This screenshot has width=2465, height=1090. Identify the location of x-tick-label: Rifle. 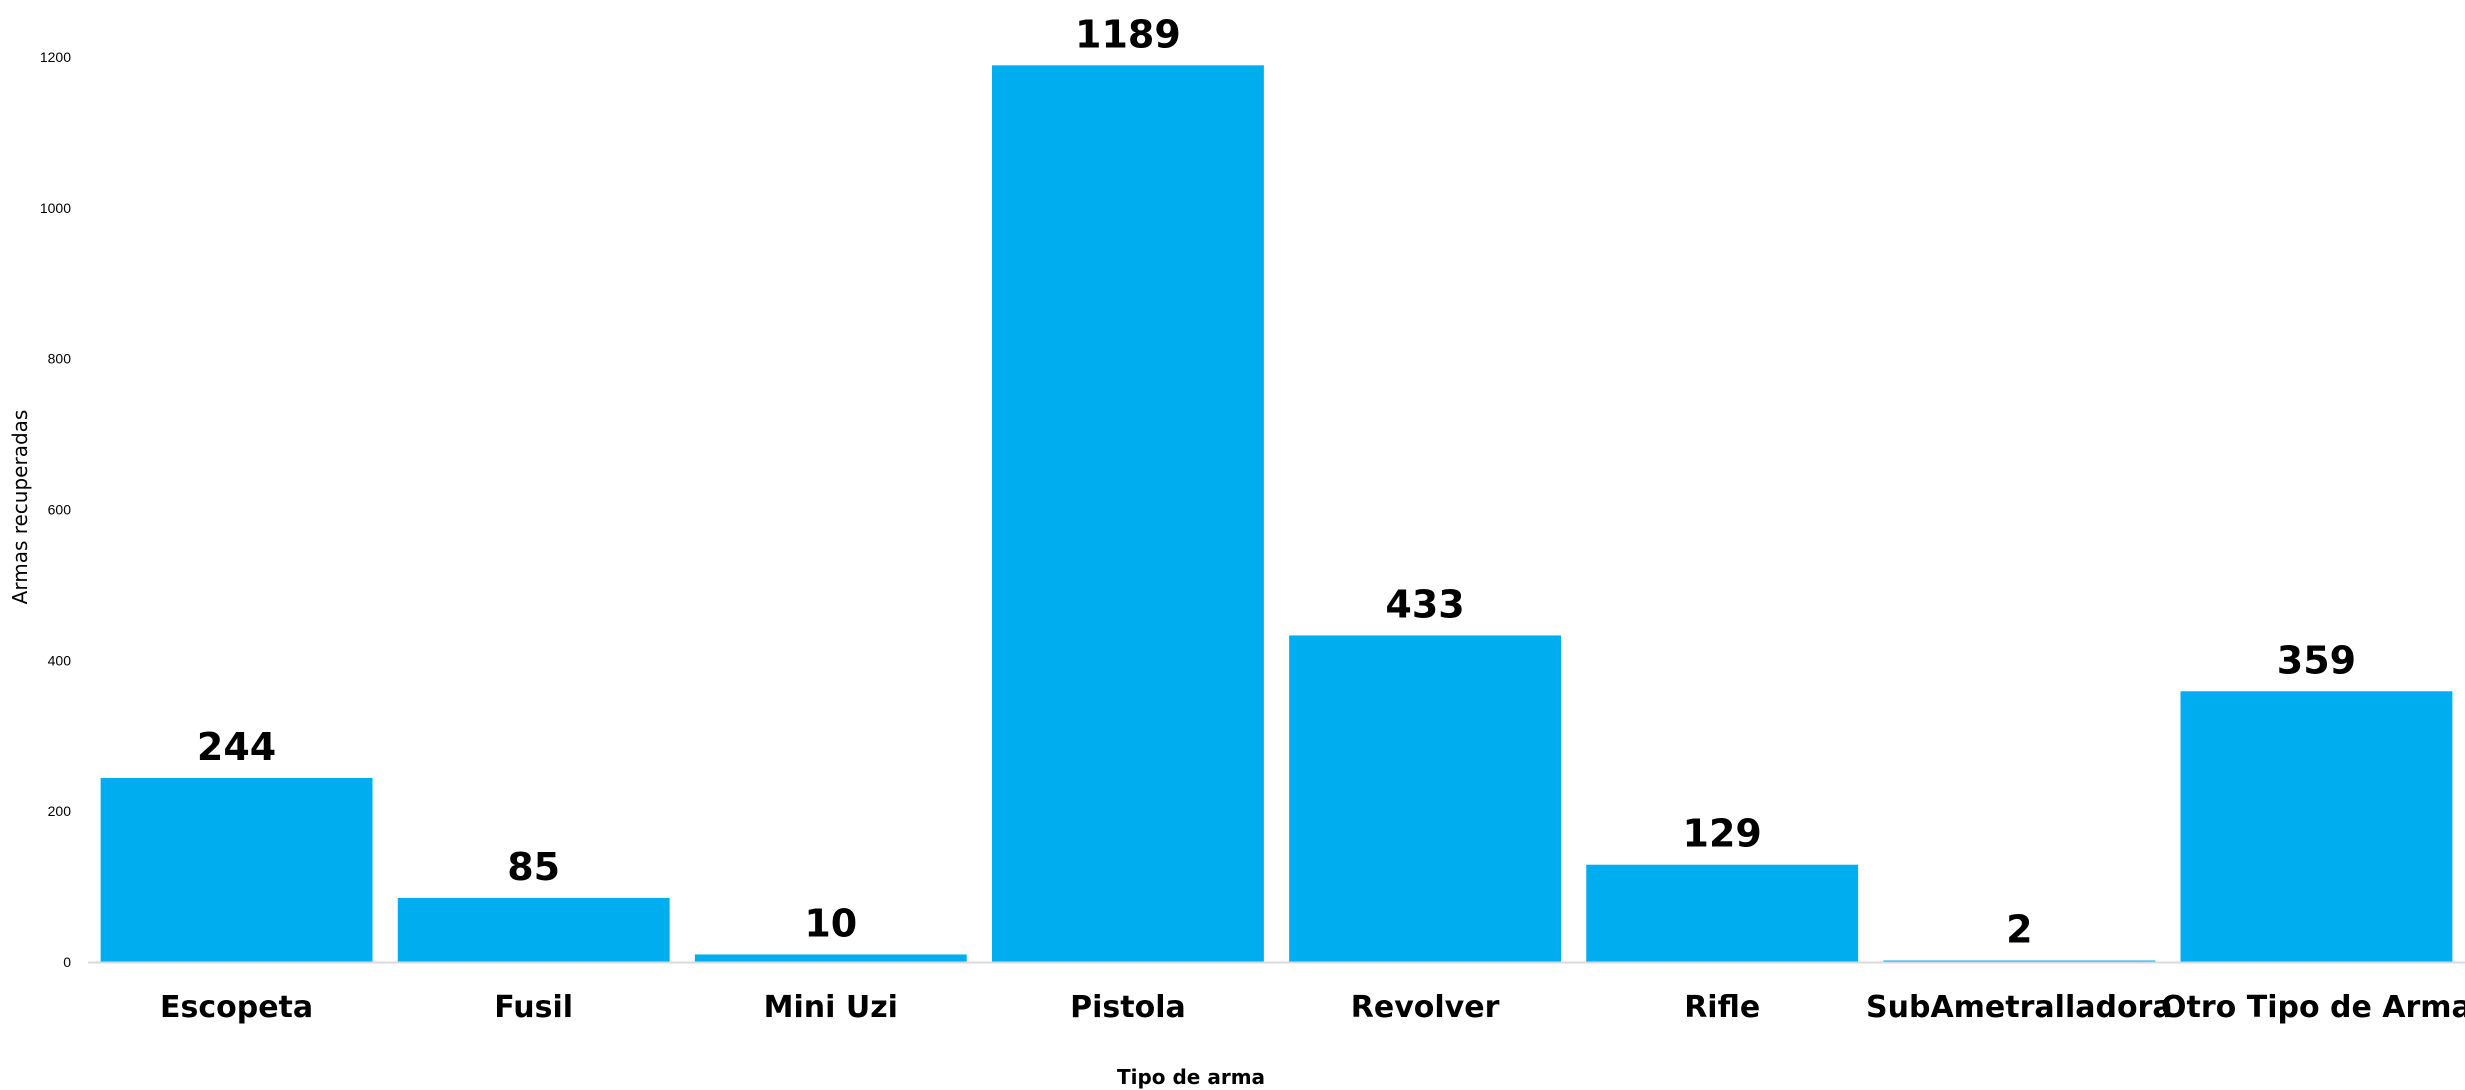
(1722, 1007).